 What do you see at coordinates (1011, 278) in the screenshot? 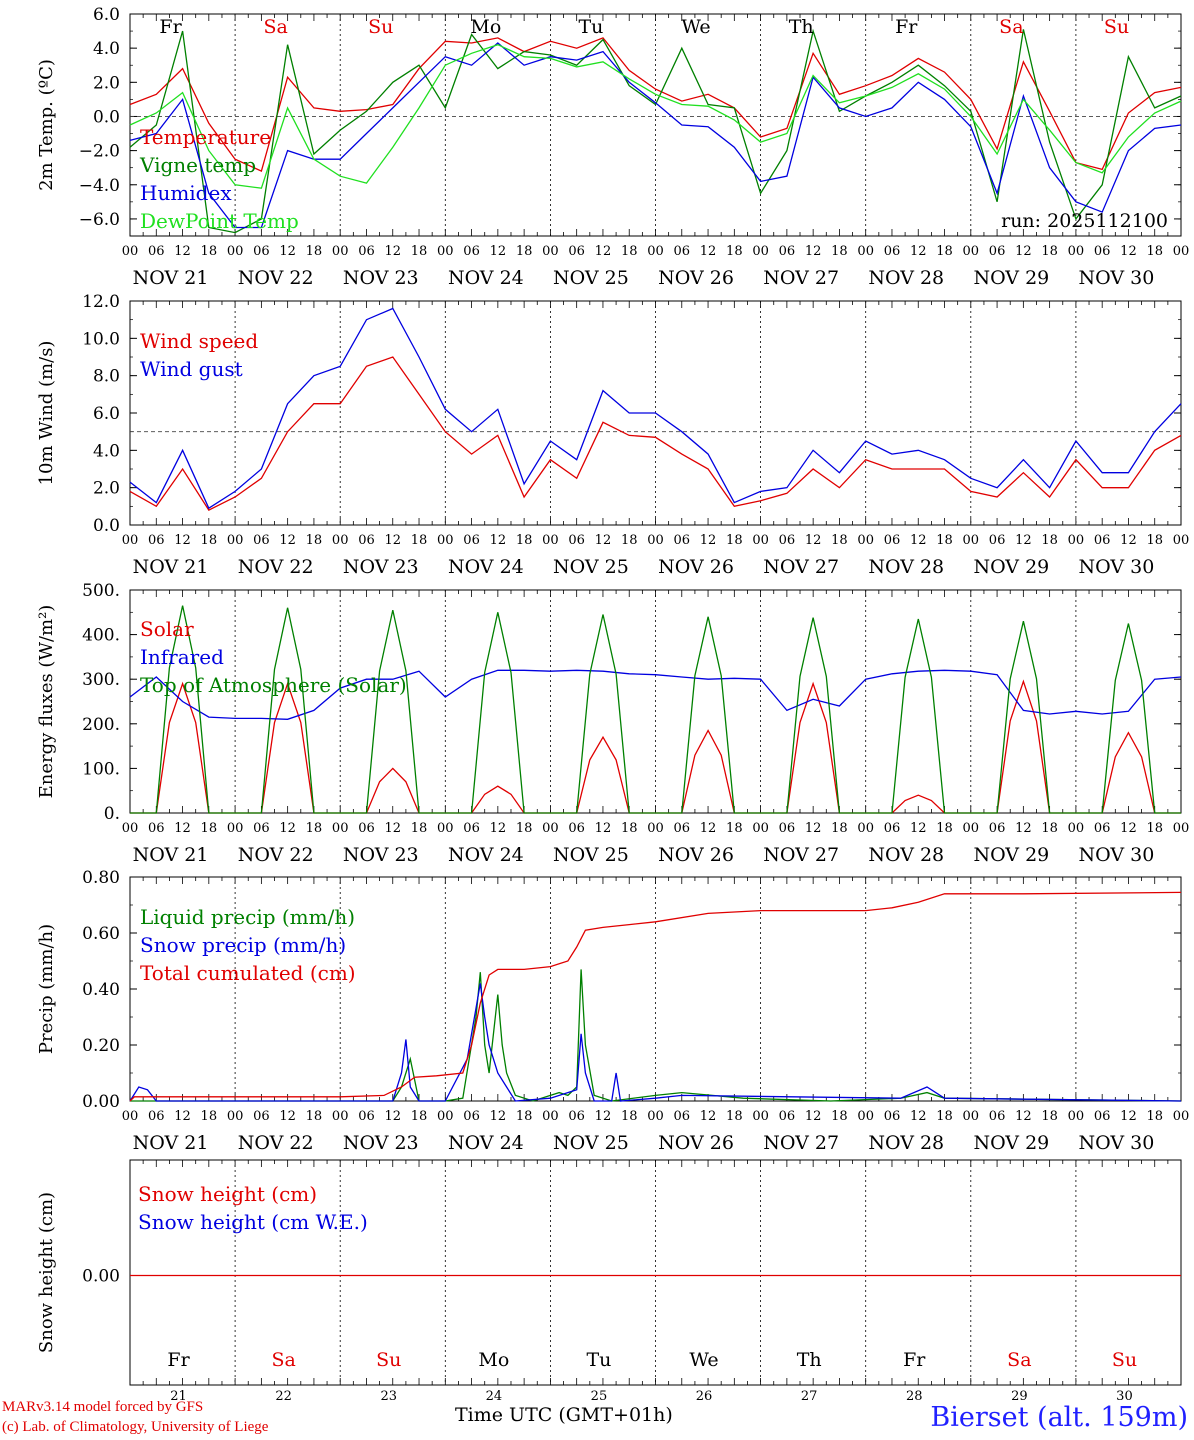
I see `date-label: NOV 29` at bounding box center [1011, 278].